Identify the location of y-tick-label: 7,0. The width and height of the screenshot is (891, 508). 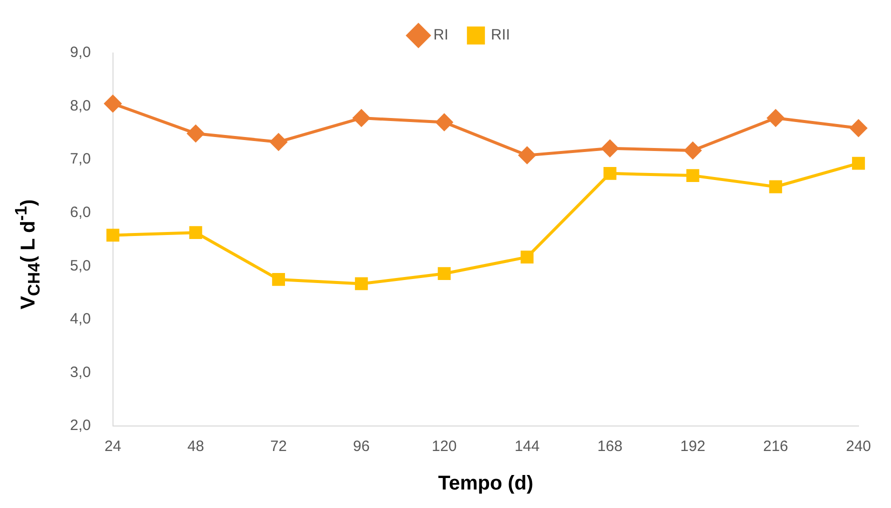
(80, 159).